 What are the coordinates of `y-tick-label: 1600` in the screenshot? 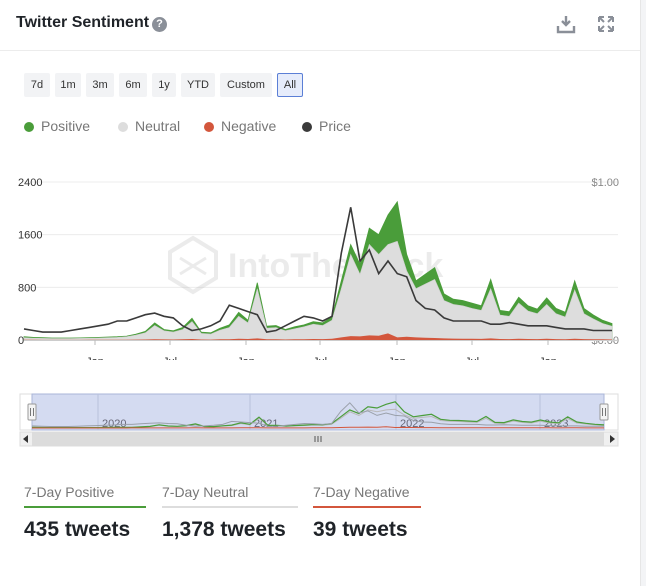 It's located at (30, 236).